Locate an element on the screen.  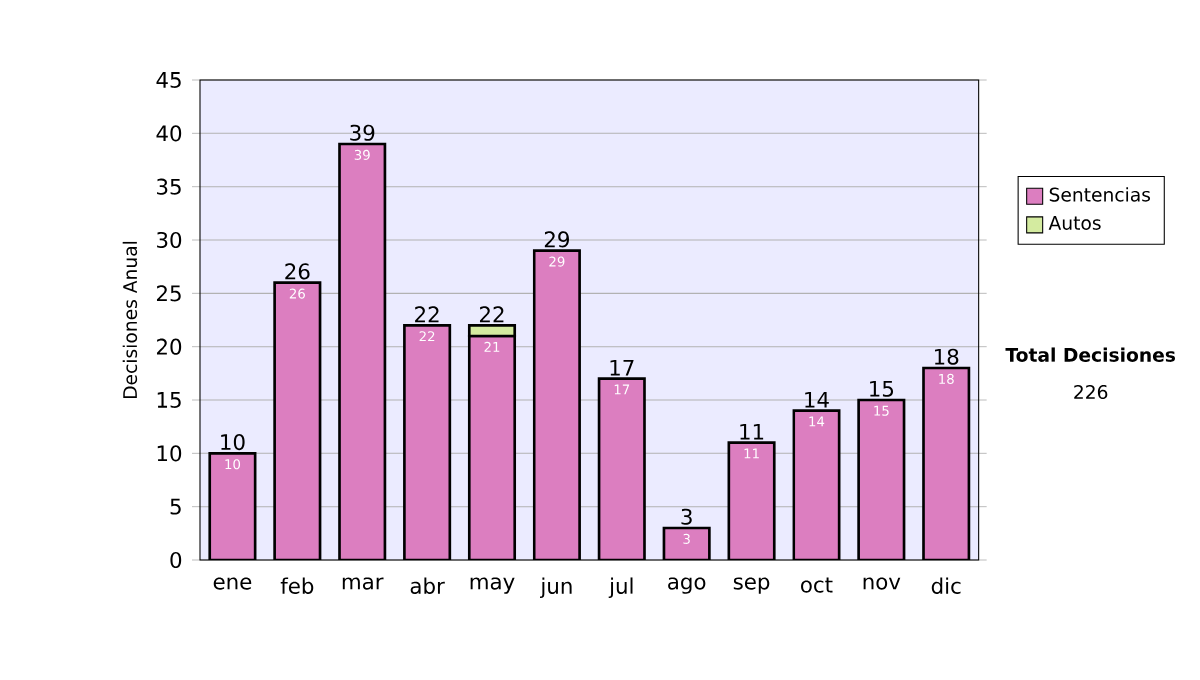
y-tick-label: 35 is located at coordinates (169, 186).